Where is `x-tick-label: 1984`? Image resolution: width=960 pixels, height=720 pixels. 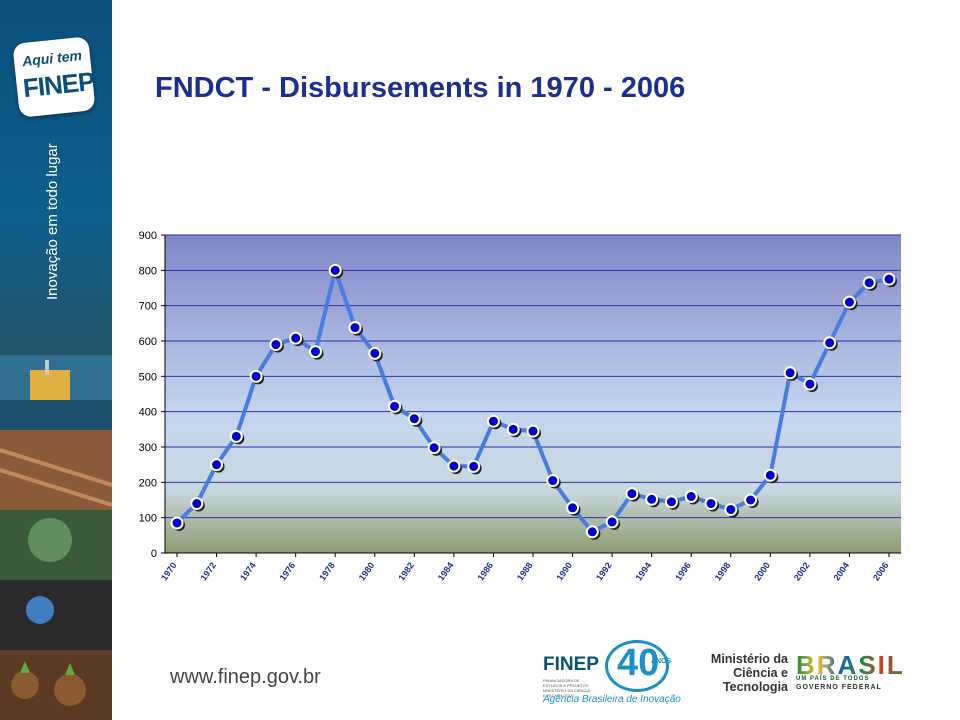 x-tick-label: 1984 is located at coordinates (446, 571).